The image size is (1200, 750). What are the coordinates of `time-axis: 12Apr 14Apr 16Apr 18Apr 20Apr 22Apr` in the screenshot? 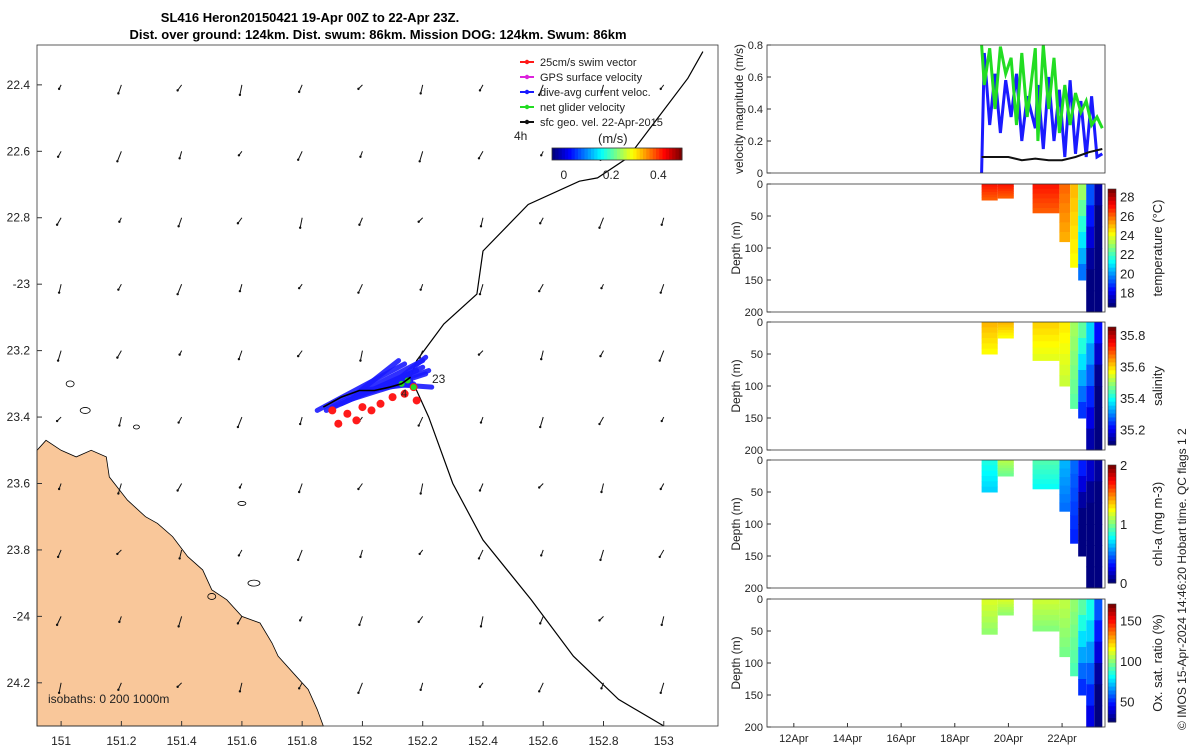 It's located at (928, 734).